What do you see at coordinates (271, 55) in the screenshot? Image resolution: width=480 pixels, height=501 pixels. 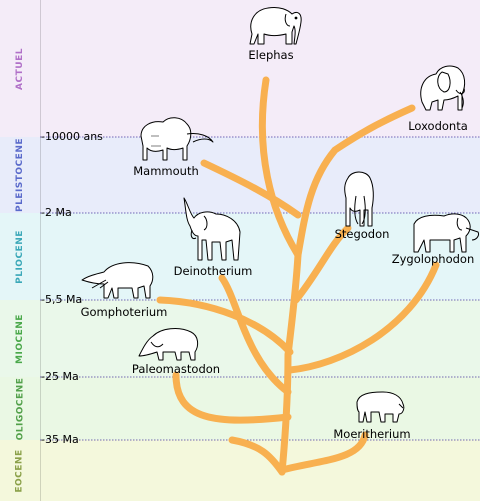 I see `taxon-label-elephas: Elephas` at bounding box center [271, 55].